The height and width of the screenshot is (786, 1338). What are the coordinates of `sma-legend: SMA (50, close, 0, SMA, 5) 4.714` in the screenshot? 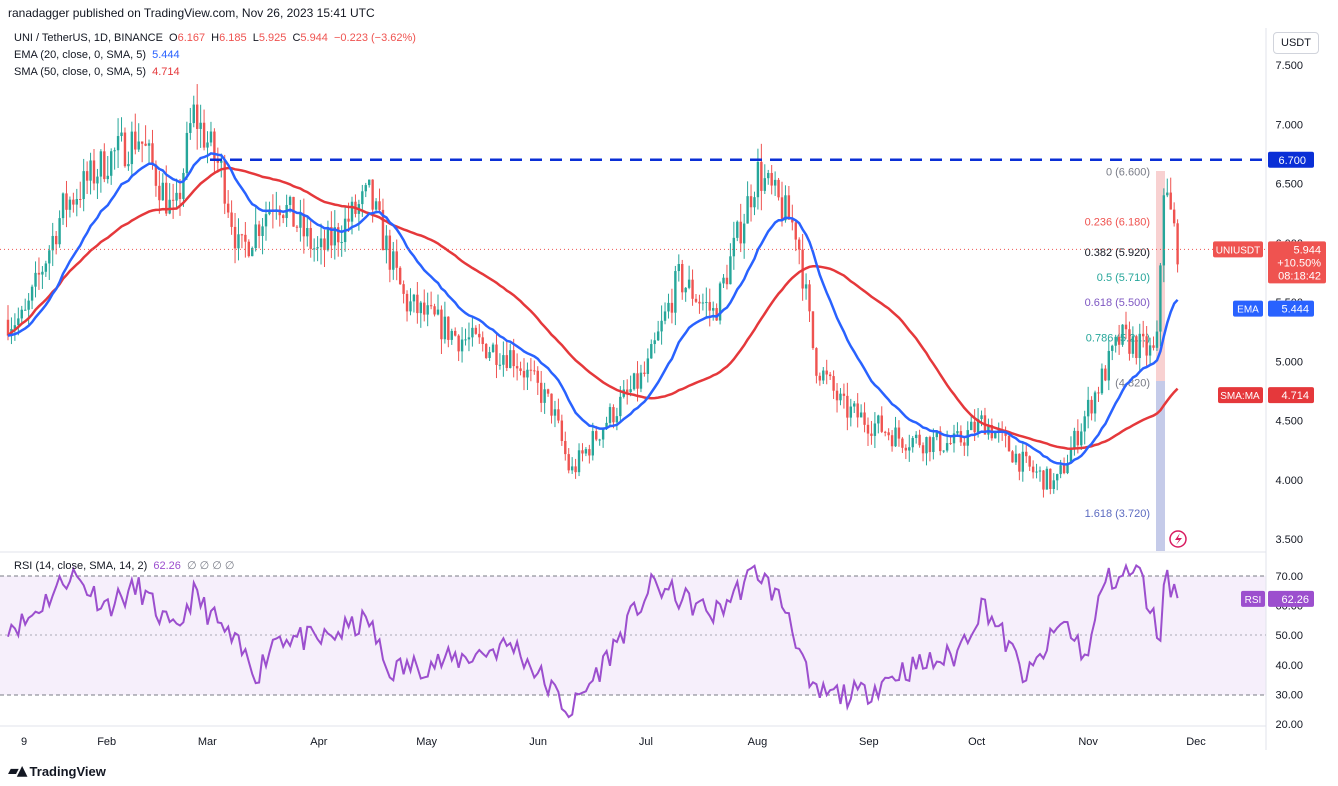 It's located at (98, 72).